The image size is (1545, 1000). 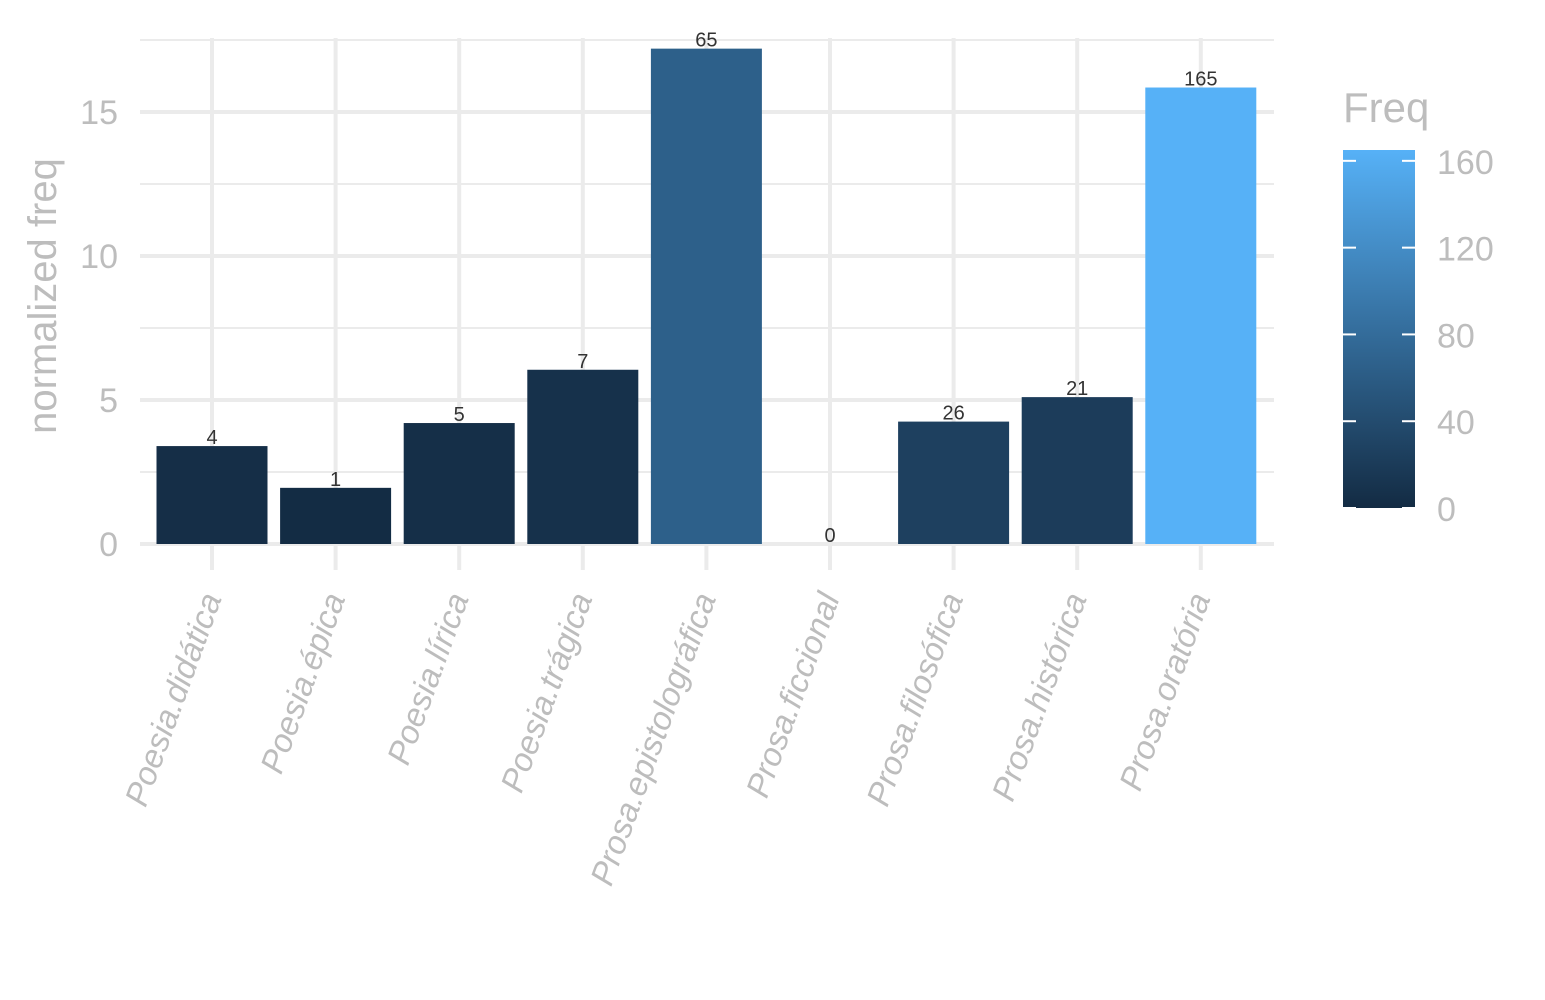 What do you see at coordinates (108, 545) in the screenshot?
I see `y-tick-label: 0` at bounding box center [108, 545].